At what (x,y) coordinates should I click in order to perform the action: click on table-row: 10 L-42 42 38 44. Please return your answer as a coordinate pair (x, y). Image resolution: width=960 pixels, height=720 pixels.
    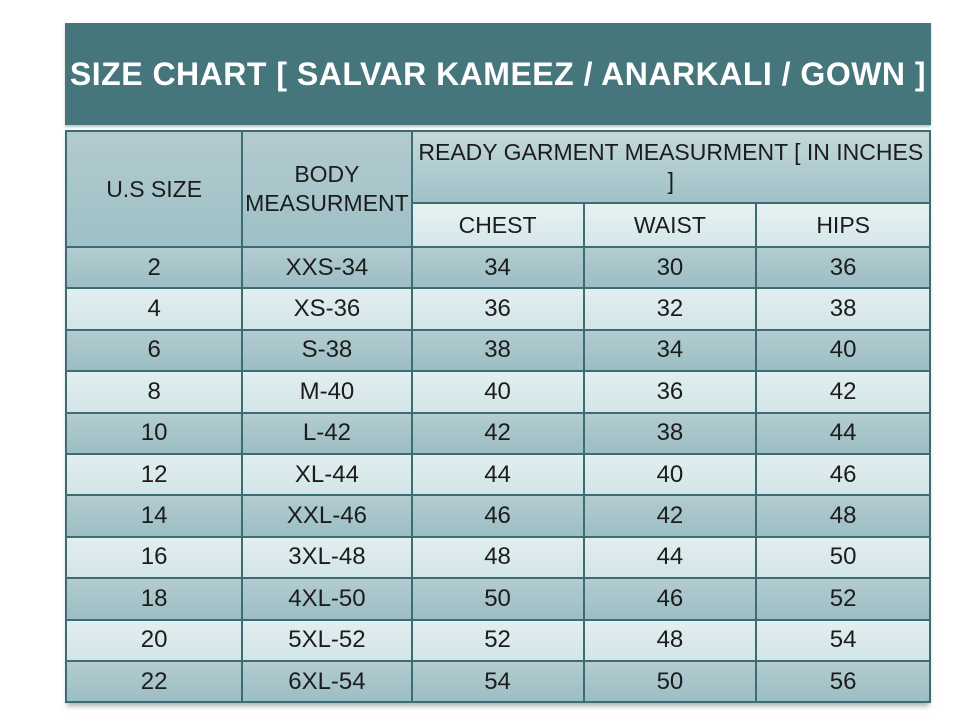
    Looking at the image, I should click on (497, 433).